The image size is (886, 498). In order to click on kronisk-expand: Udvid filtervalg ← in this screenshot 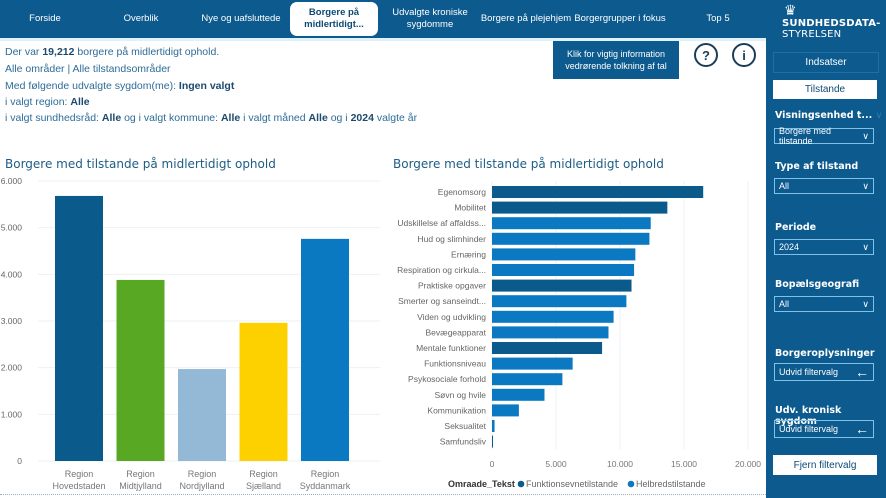, I will do `click(824, 429)`.